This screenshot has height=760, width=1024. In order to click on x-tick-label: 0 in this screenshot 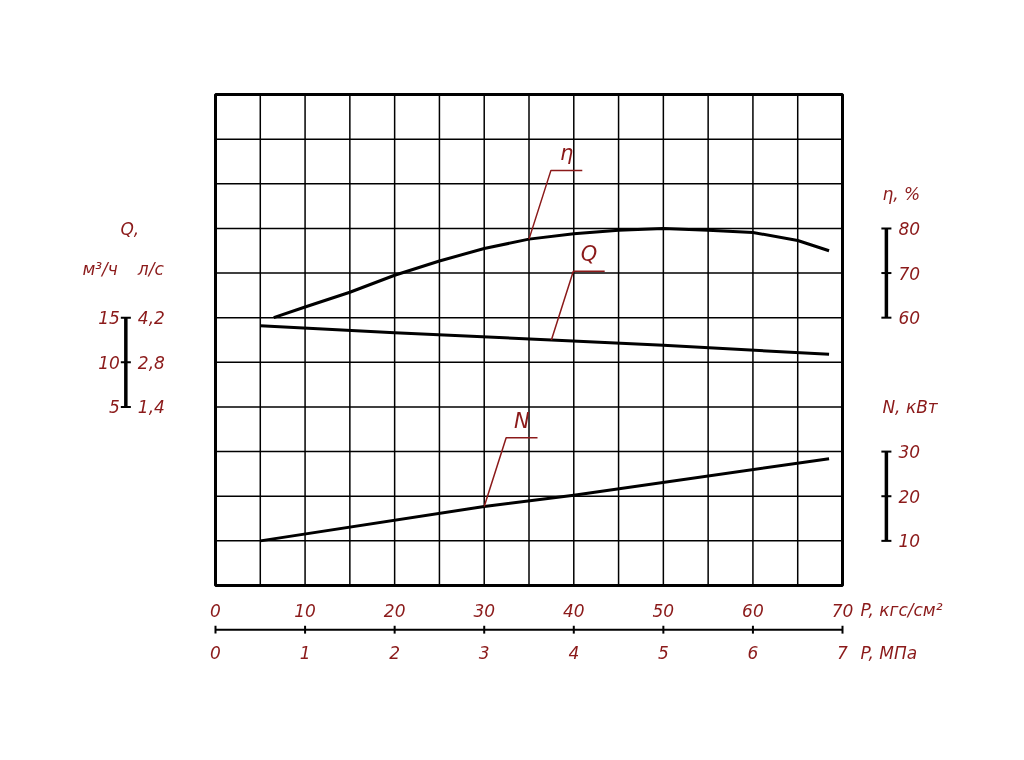, I will do `click(215, 610)`.